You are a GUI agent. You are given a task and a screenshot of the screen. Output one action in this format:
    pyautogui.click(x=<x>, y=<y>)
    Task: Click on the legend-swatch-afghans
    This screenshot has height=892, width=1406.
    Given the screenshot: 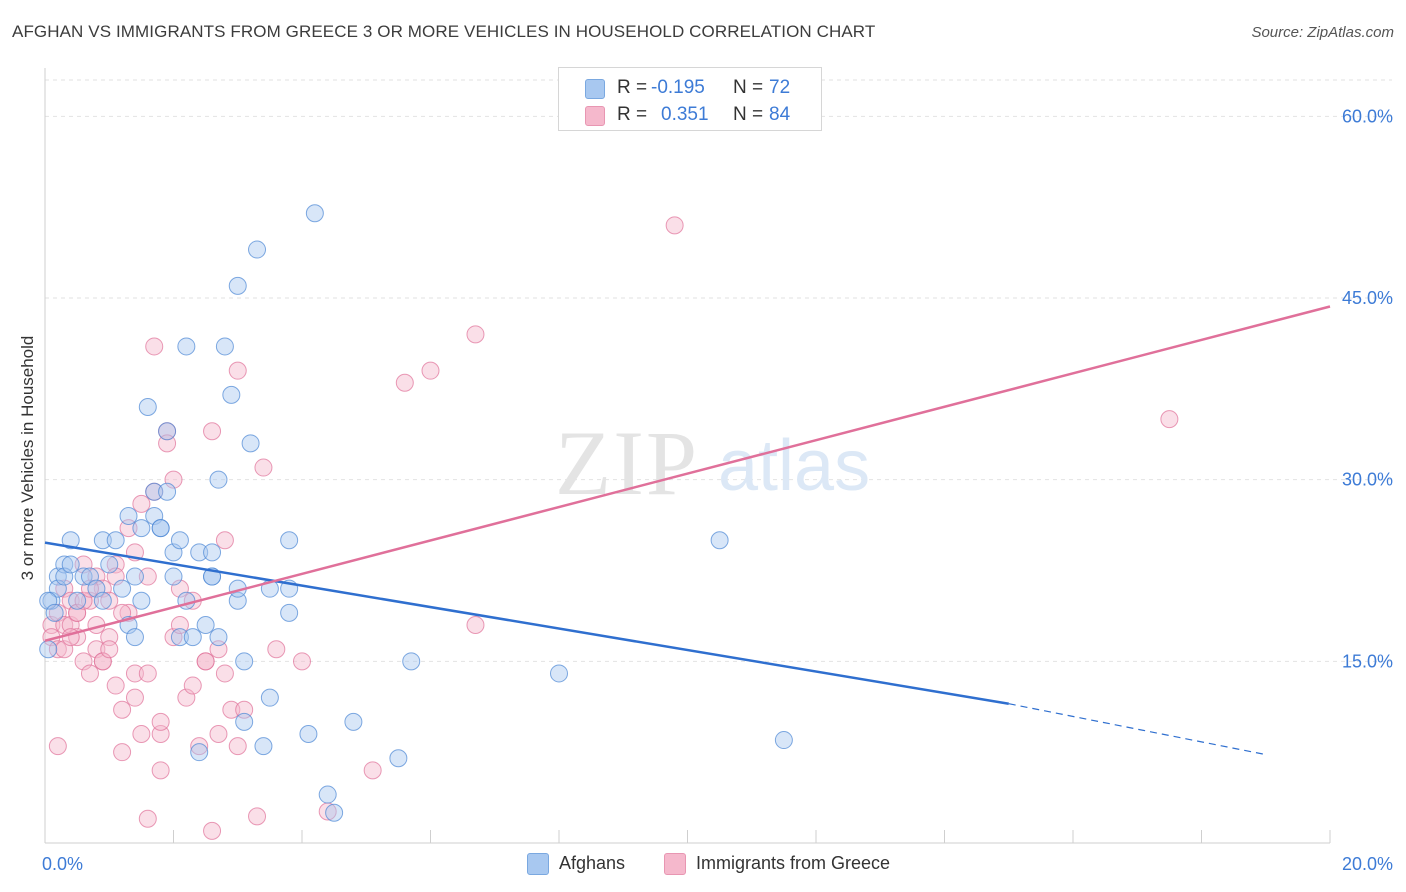 What is the action you would take?
    pyautogui.click(x=595, y=89)
    